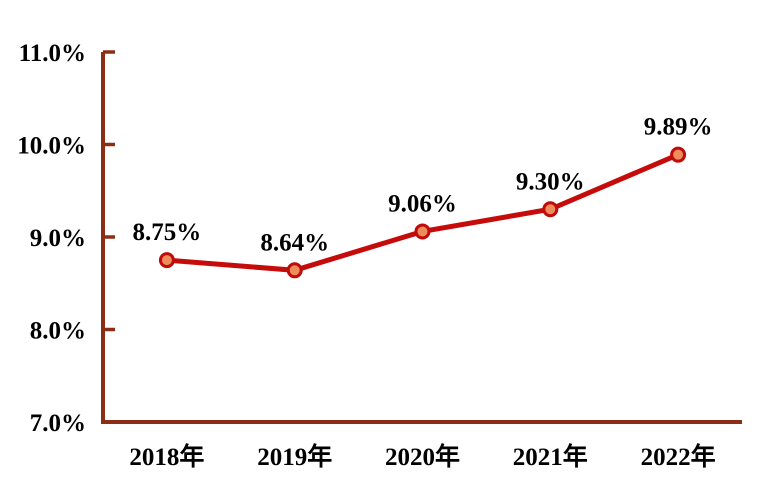 Image resolution: width=757 pixels, height=484 pixels. What do you see at coordinates (294, 242) in the screenshot?
I see `data-point-label: 8.64%` at bounding box center [294, 242].